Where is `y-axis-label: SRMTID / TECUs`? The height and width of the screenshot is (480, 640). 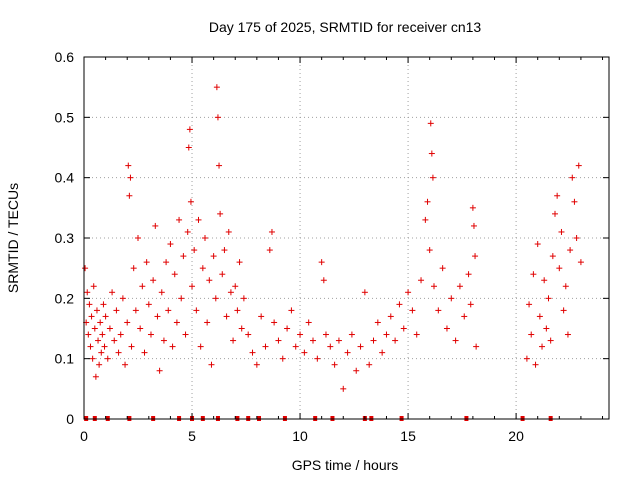 y-axis-label: SRMTID / TECUs is located at coordinates (13, 238).